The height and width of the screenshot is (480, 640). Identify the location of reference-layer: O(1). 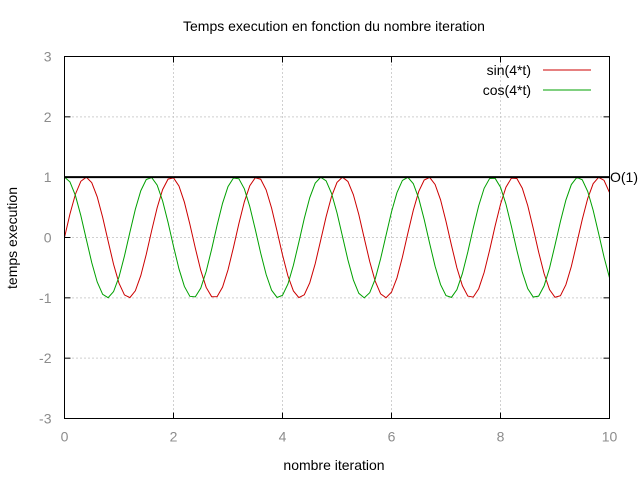
(351, 177).